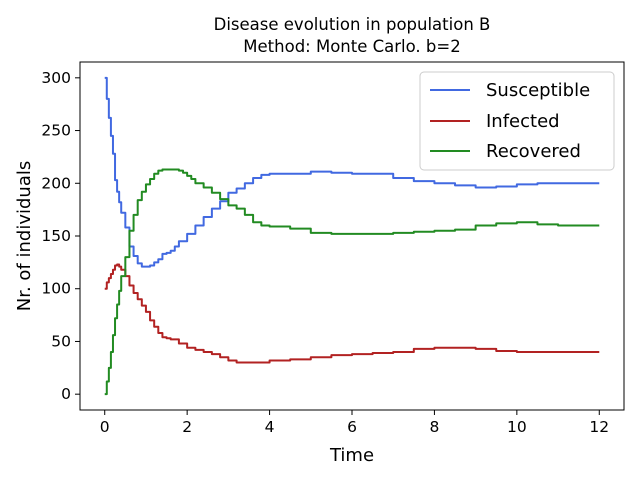 This screenshot has width=640, height=480. I want to click on y-tick-label: 300, so click(56, 78).